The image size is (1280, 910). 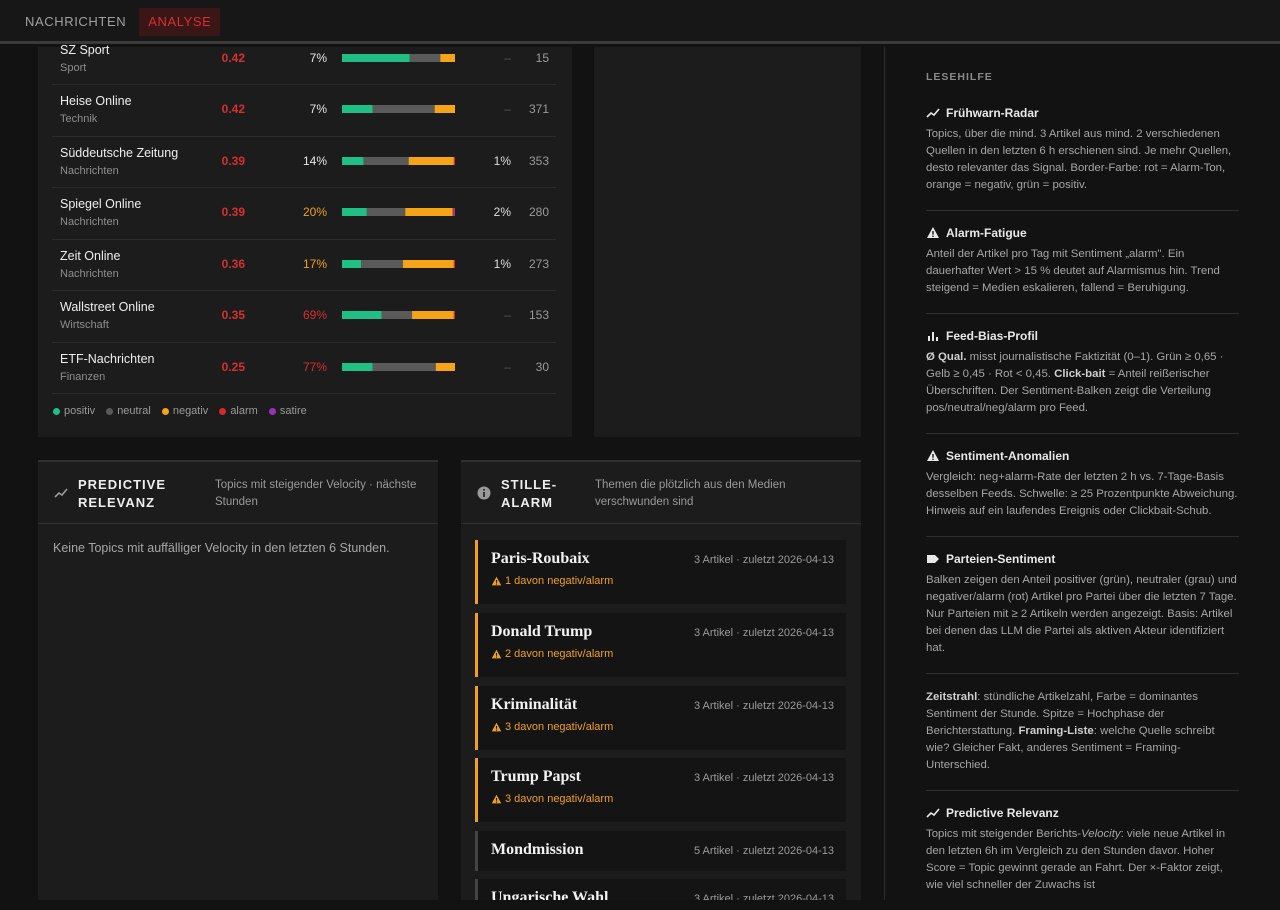 I want to click on feed-clickbait: 69%, so click(x=314, y=315).